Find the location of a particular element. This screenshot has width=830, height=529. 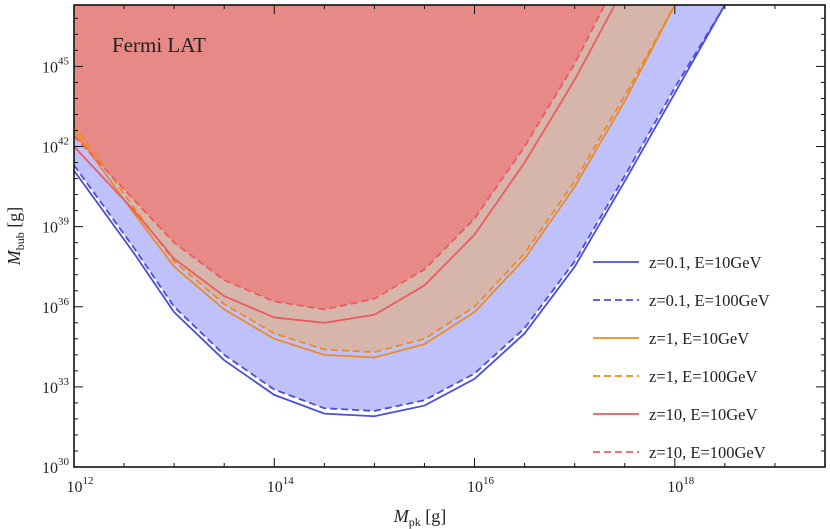

y-tick-label-1: 1033 is located at coordinates (56, 386).